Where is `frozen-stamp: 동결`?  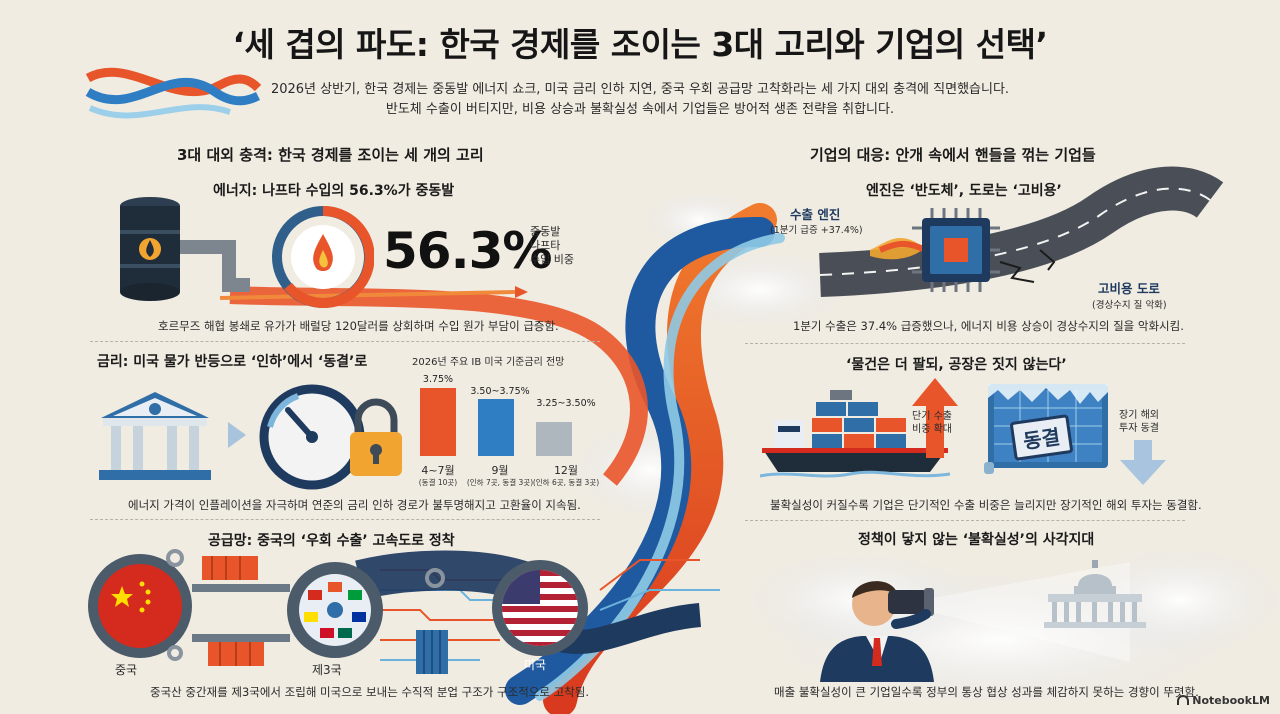 frozen-stamp: 동결 is located at coordinates (1041, 437).